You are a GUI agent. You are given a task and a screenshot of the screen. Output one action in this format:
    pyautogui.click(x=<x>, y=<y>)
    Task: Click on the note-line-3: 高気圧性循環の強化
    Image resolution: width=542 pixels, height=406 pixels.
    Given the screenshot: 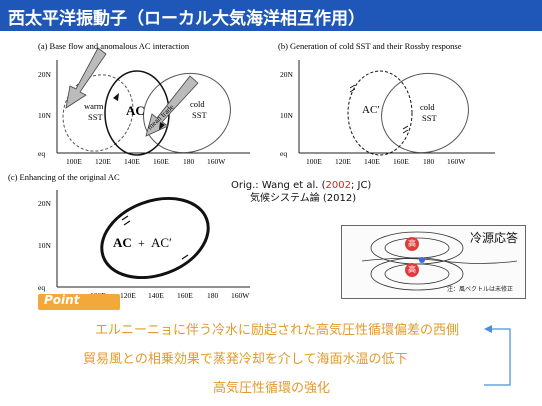 What is the action you would take?
    pyautogui.click(x=272, y=388)
    